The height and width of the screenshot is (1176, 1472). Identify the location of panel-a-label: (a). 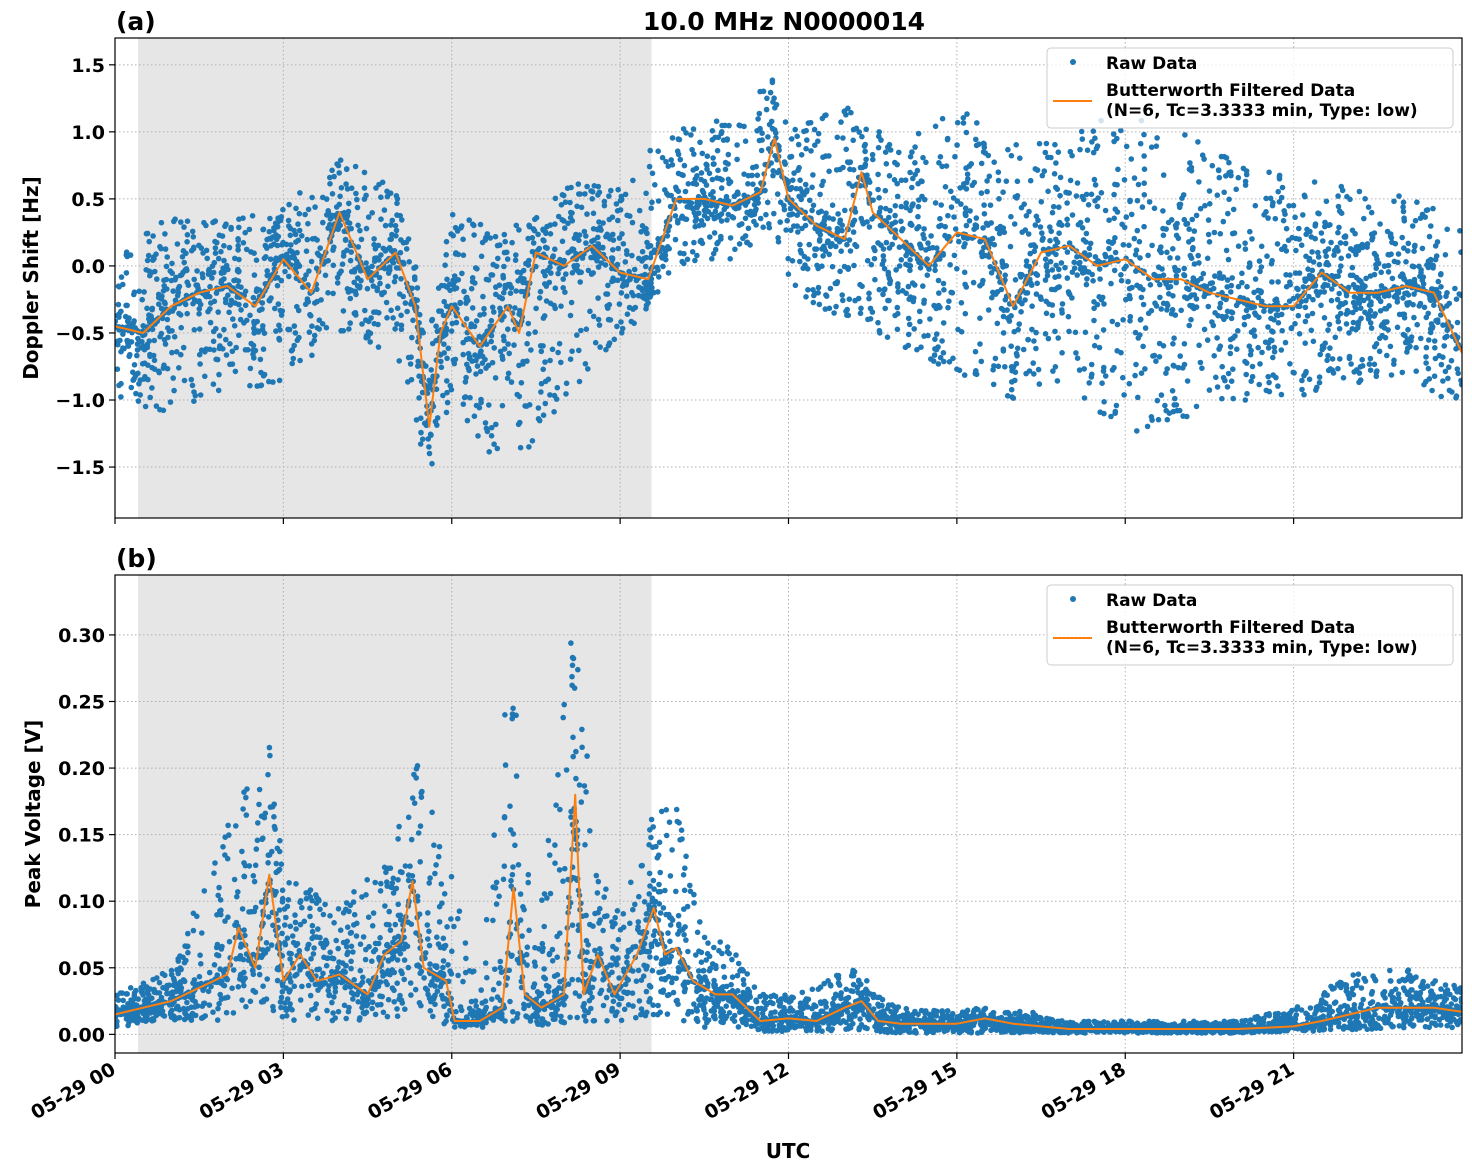
(136, 21).